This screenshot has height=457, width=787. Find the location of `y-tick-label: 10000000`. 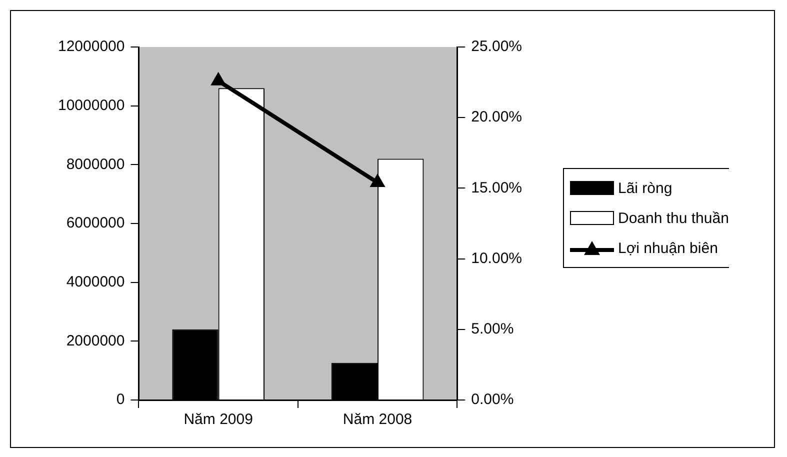

y-tick-label: 10000000 is located at coordinates (91, 105).